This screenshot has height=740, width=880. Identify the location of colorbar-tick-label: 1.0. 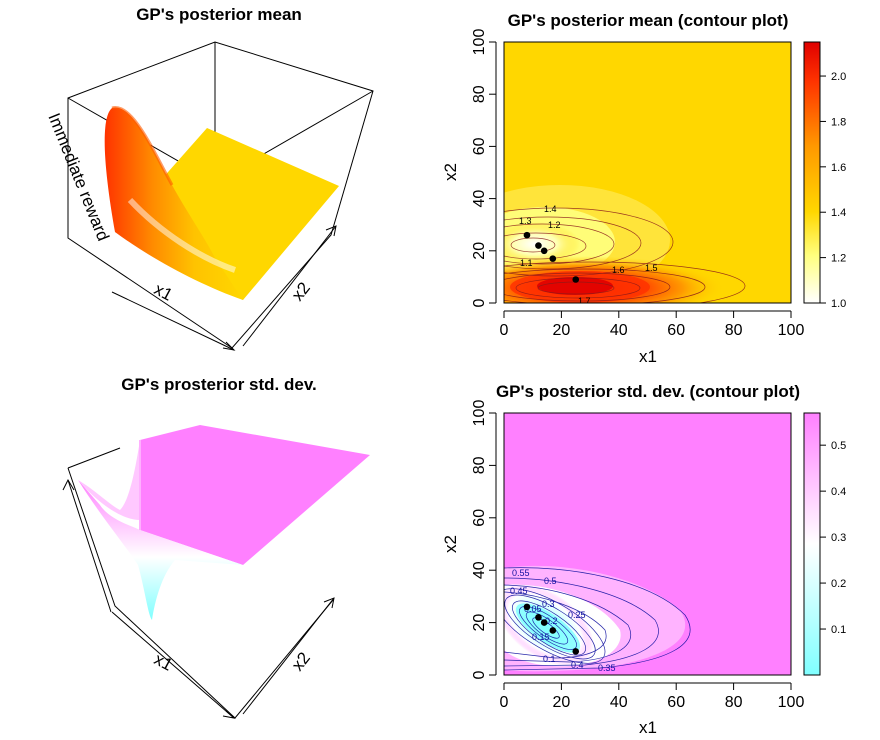
(838, 304).